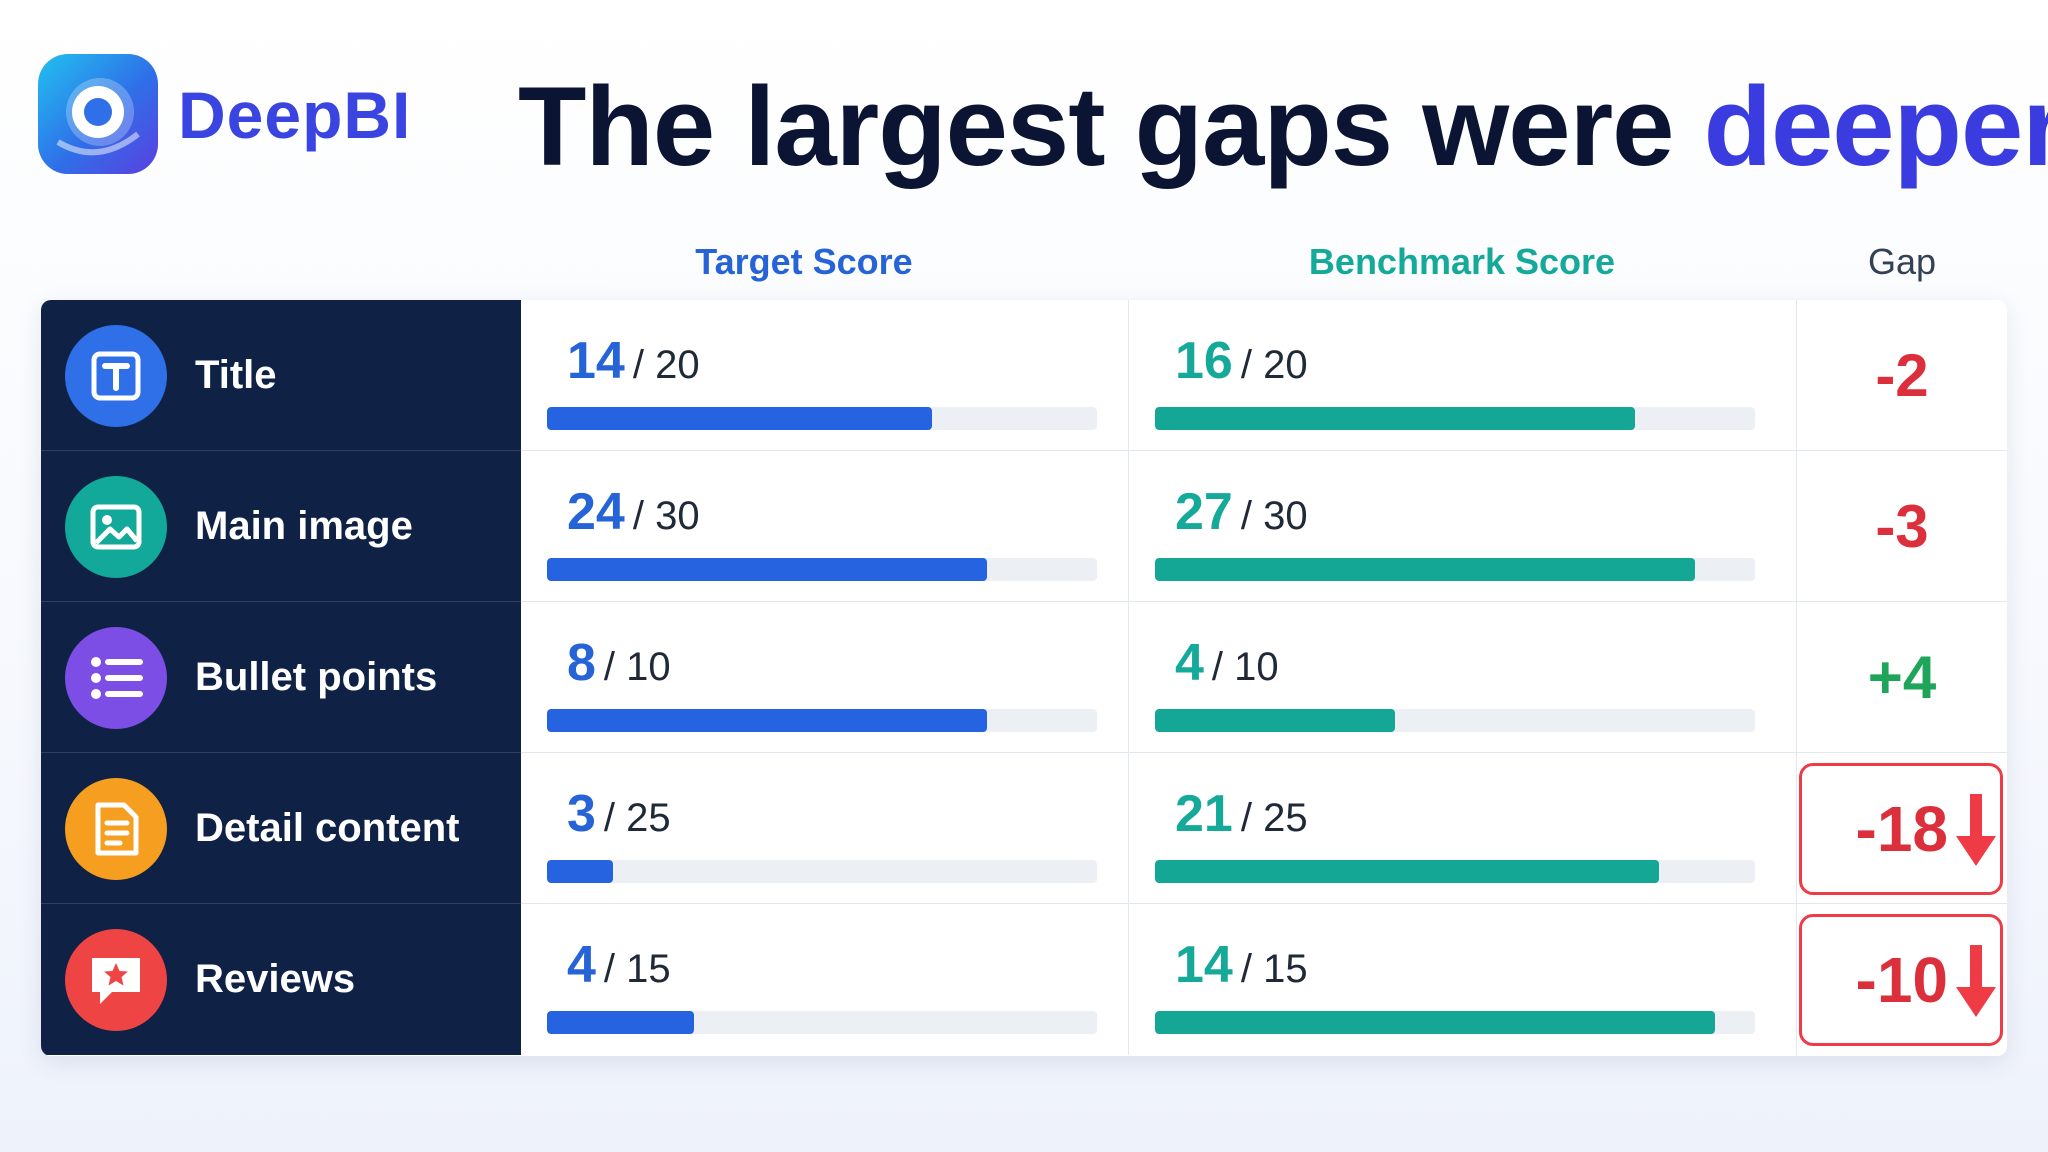  I want to click on target-max: / 15, so click(637, 969).